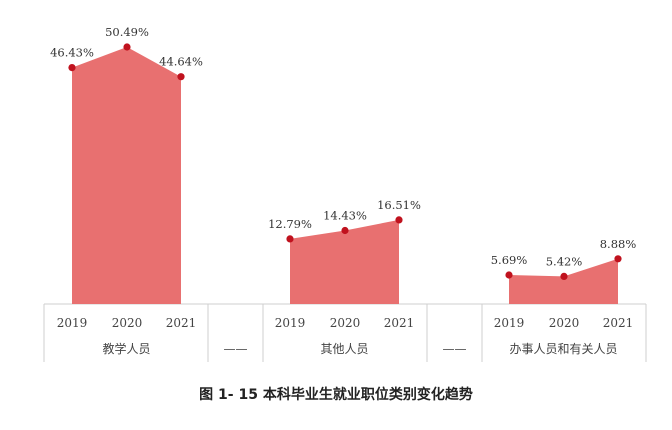 Image resolution: width=672 pixels, height=430 pixels. What do you see at coordinates (564, 323) in the screenshot?
I see `x-tick-label-3-2020: 2020` at bounding box center [564, 323].